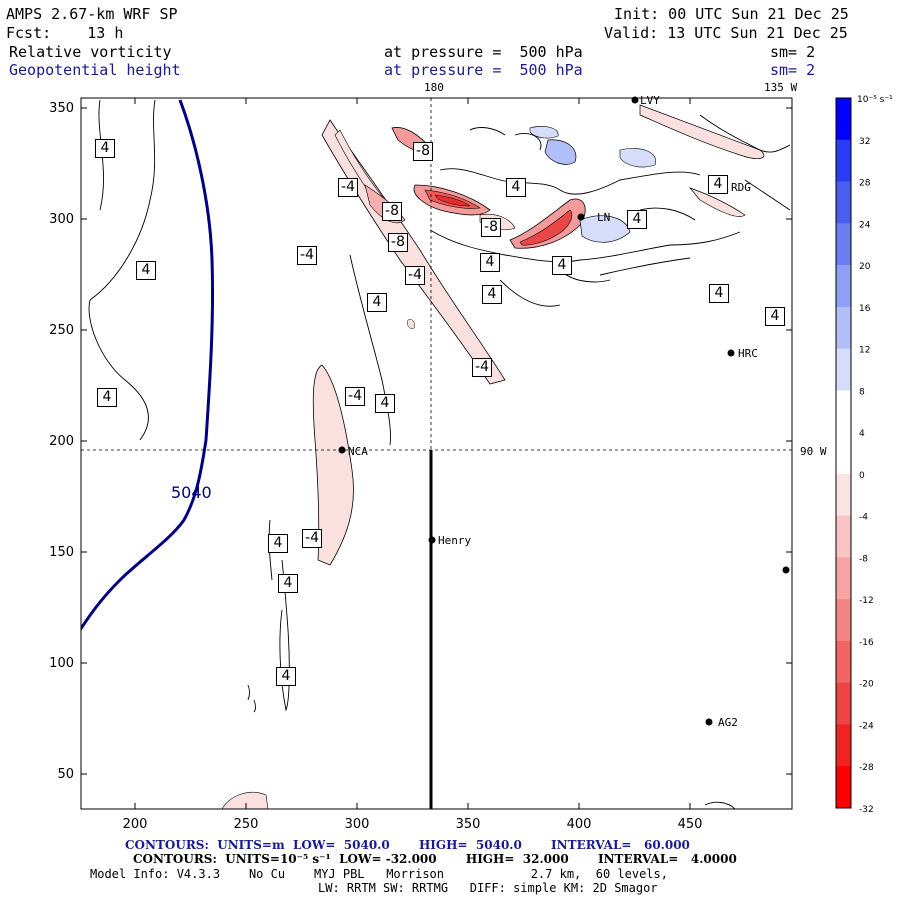  What do you see at coordinates (90, 52) in the screenshot?
I see `field-vorticity-name: Relative vorticity` at bounding box center [90, 52].